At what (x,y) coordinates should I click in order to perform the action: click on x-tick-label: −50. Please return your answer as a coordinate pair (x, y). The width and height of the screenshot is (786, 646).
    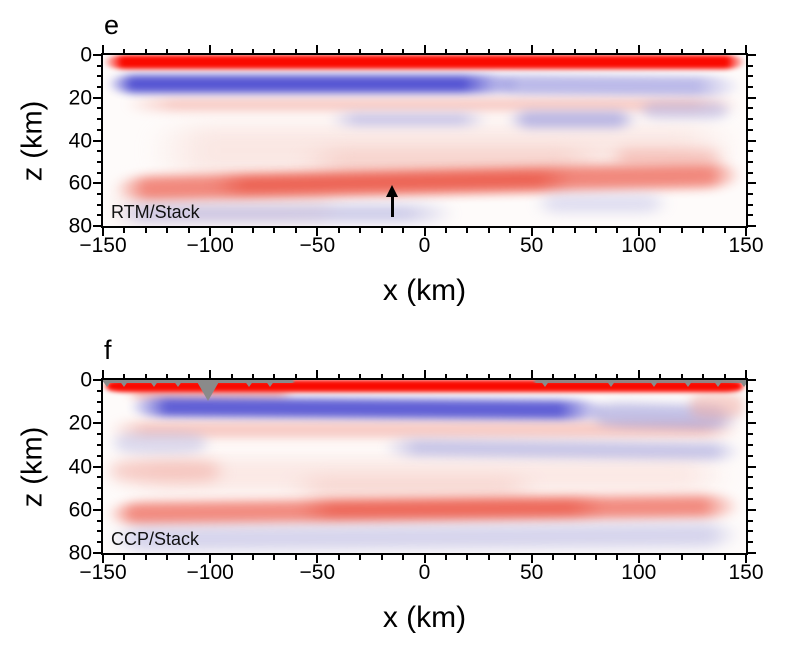
    Looking at the image, I should click on (317, 572).